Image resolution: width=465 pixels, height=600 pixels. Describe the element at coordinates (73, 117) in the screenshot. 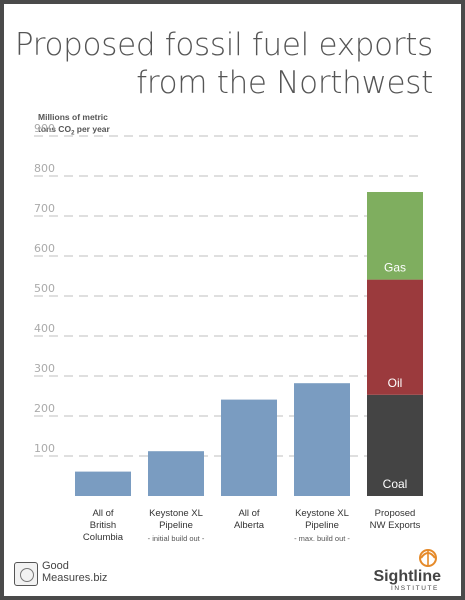

I see `y-axis-label-line1: Millions of metric` at that location.